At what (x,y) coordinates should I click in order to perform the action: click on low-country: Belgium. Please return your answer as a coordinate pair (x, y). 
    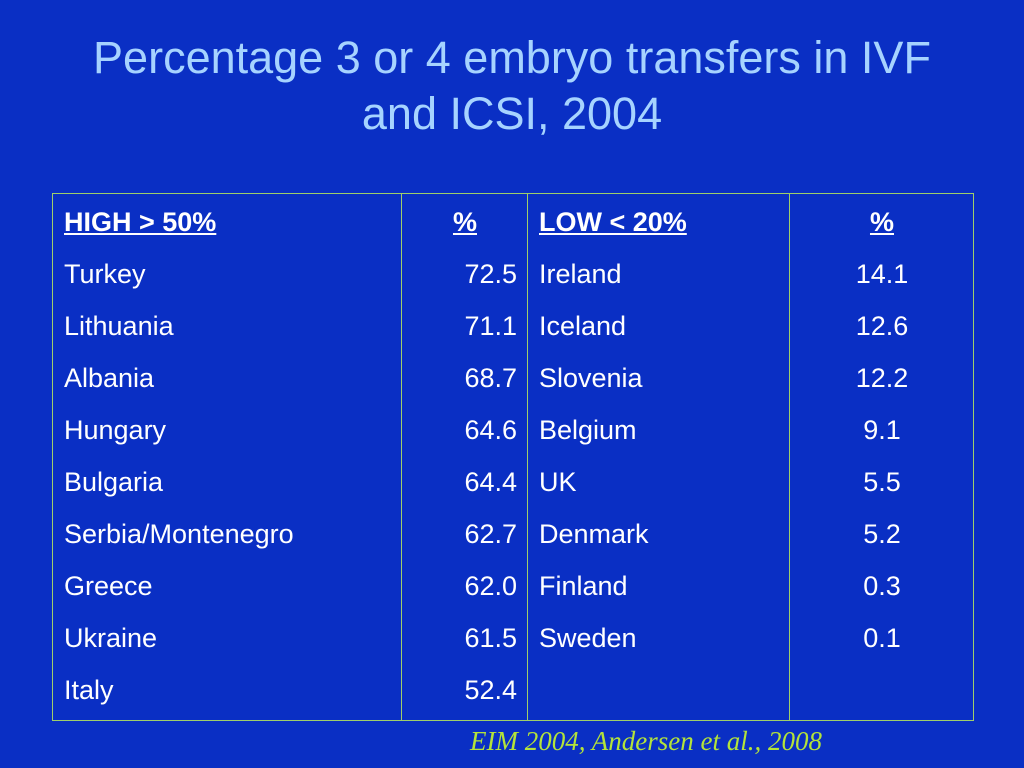
    Looking at the image, I should click on (588, 430).